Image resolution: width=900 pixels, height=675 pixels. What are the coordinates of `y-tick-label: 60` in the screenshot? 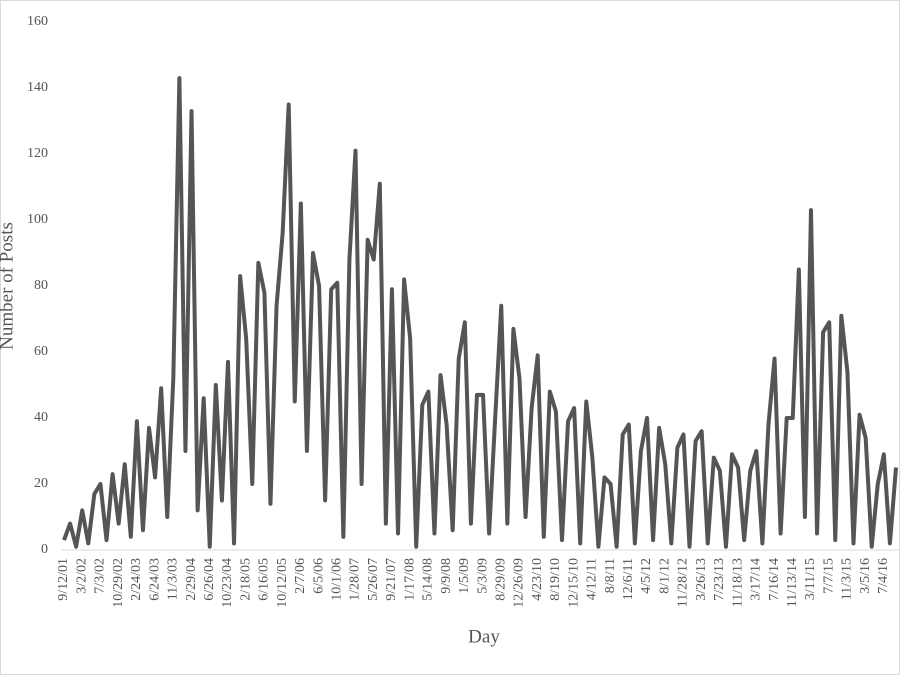 It's located at (41, 351).